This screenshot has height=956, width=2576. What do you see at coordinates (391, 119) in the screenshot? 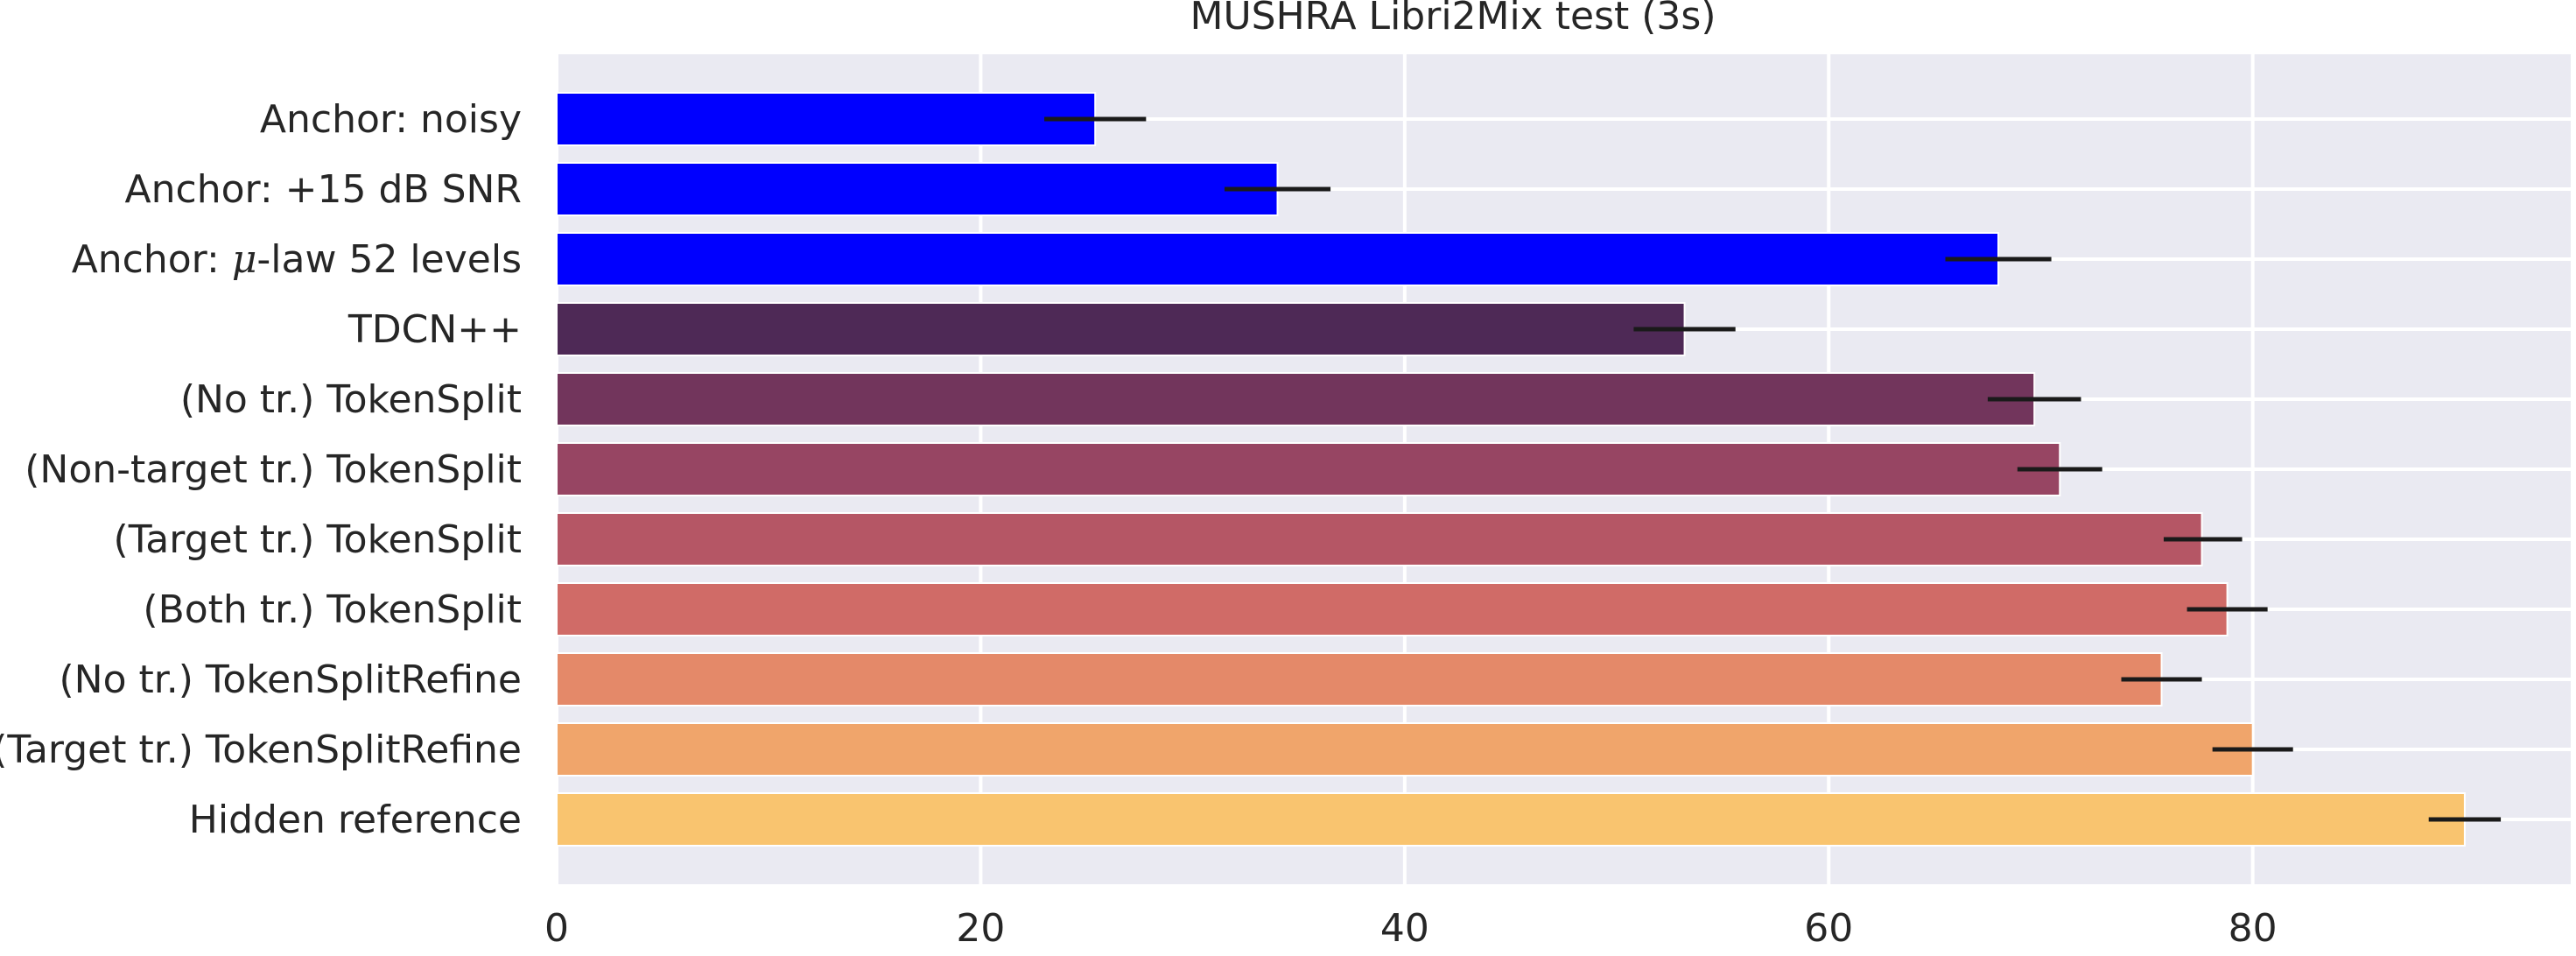
I see `category-label: Anchor: noisy` at bounding box center [391, 119].